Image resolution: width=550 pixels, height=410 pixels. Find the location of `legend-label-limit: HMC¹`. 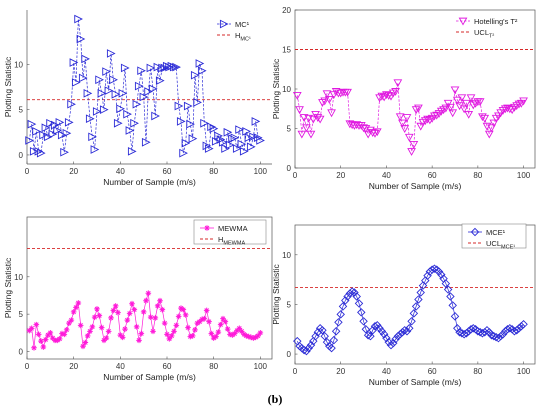

legend-label-limit: HMC¹ is located at coordinates (243, 37).